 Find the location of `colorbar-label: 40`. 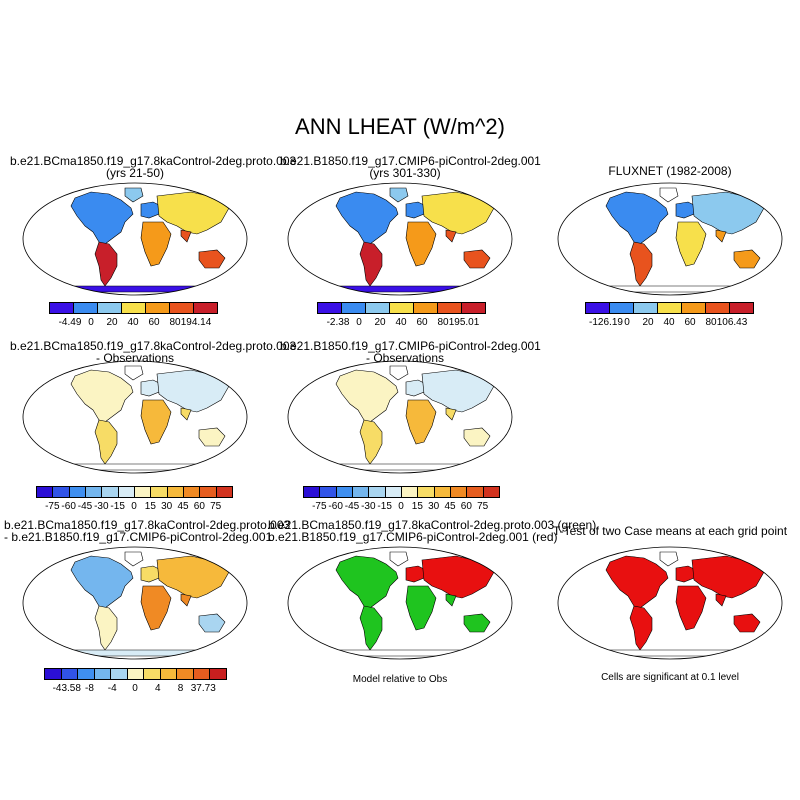

colorbar-label: 40 is located at coordinates (669, 322).